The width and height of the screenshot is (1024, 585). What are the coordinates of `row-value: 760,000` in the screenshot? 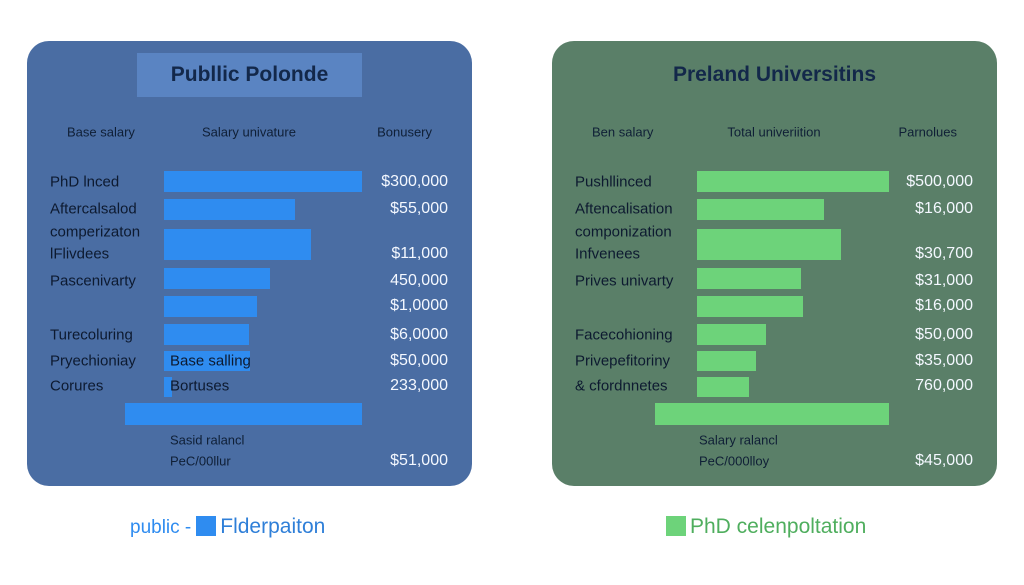 It's located at (944, 385).